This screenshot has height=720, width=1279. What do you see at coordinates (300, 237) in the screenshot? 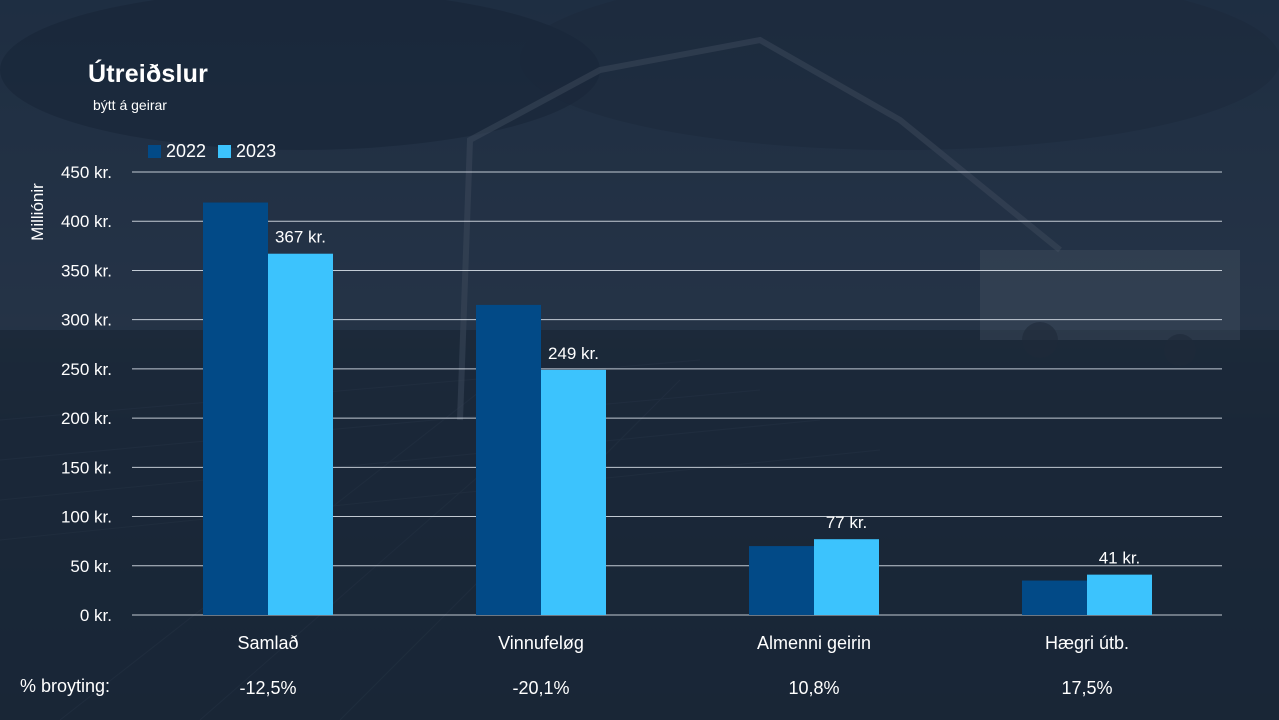
I see `data-label-2023: 367 kr.` at bounding box center [300, 237].